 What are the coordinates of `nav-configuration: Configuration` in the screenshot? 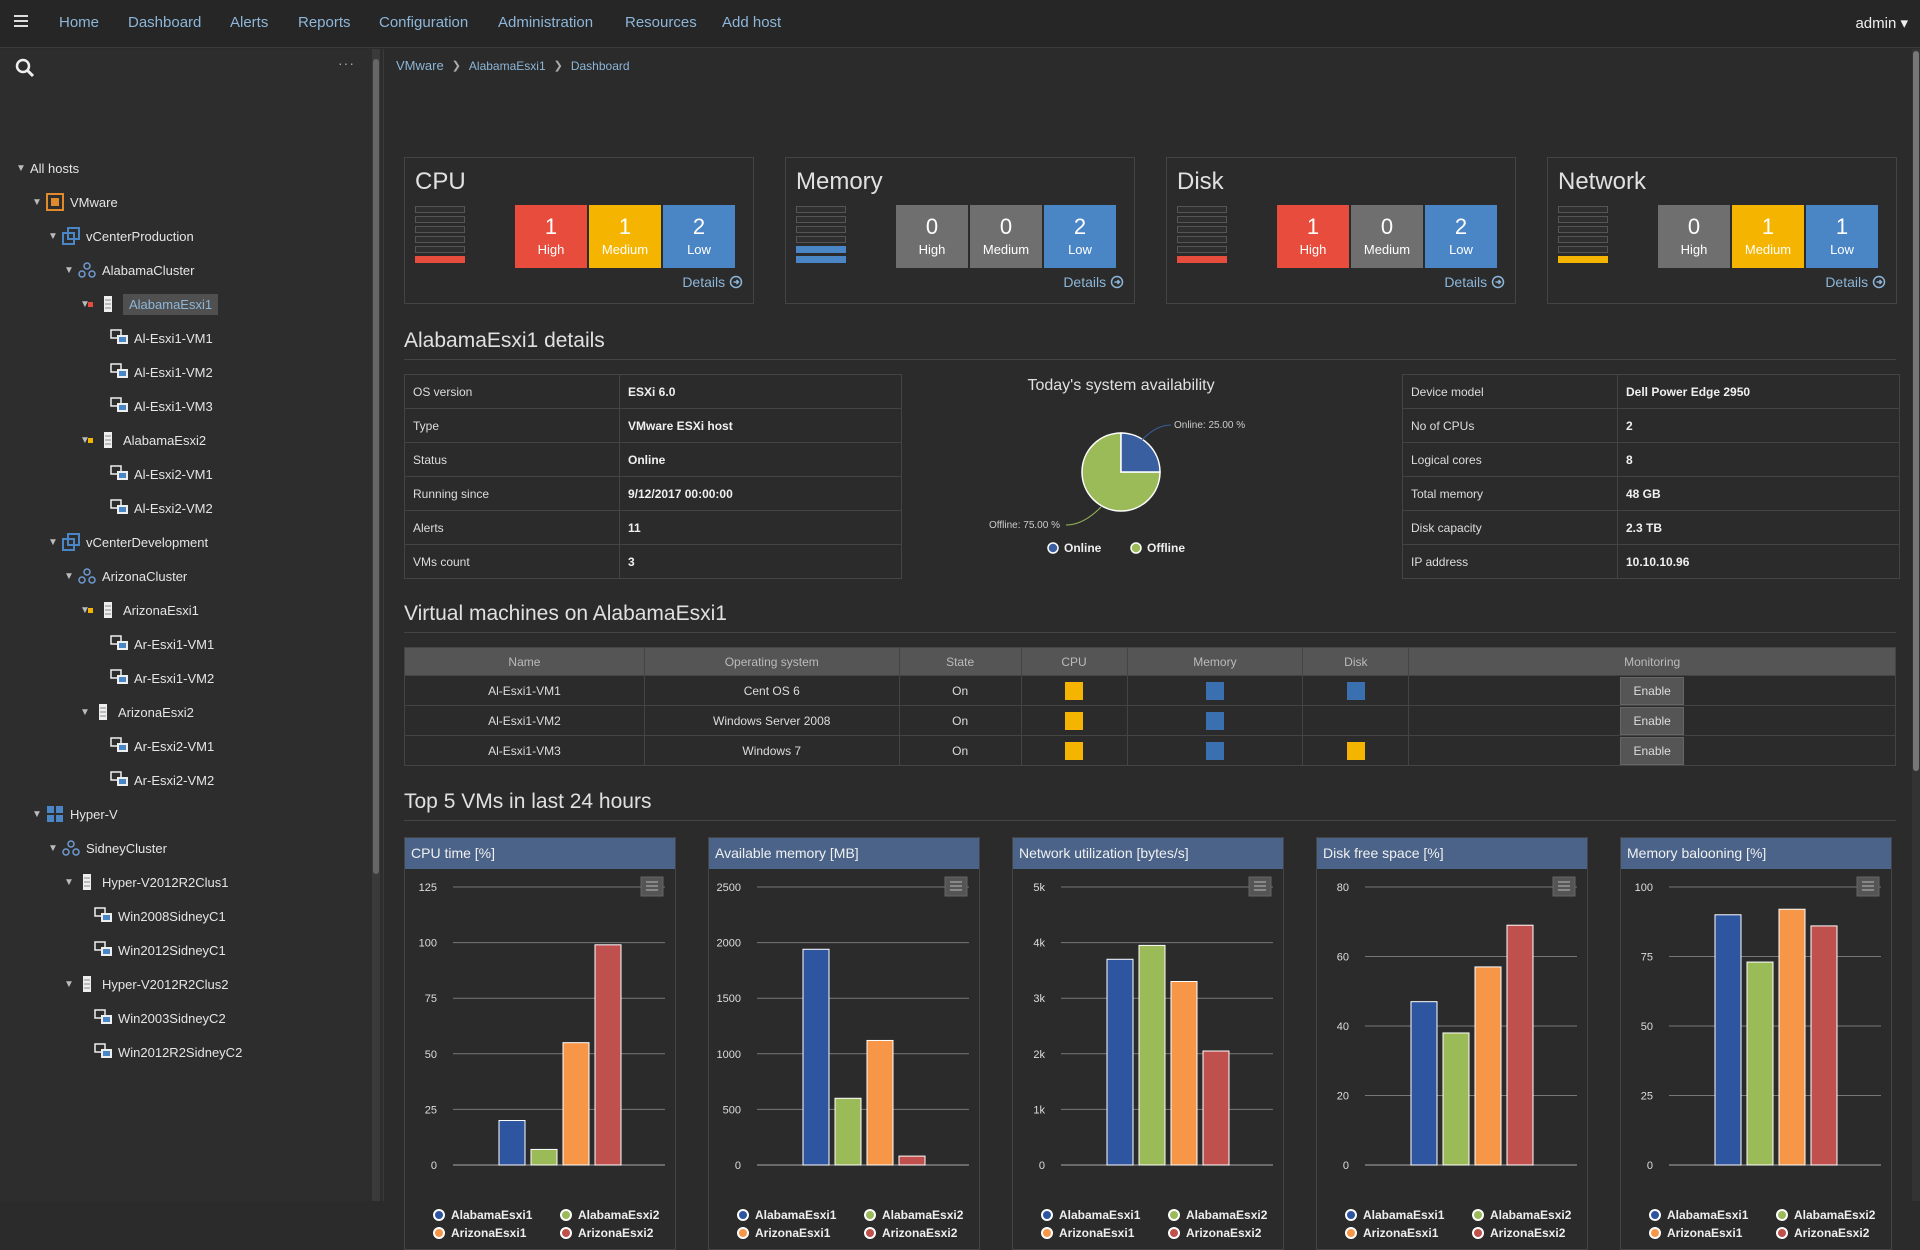 It's located at (424, 22).